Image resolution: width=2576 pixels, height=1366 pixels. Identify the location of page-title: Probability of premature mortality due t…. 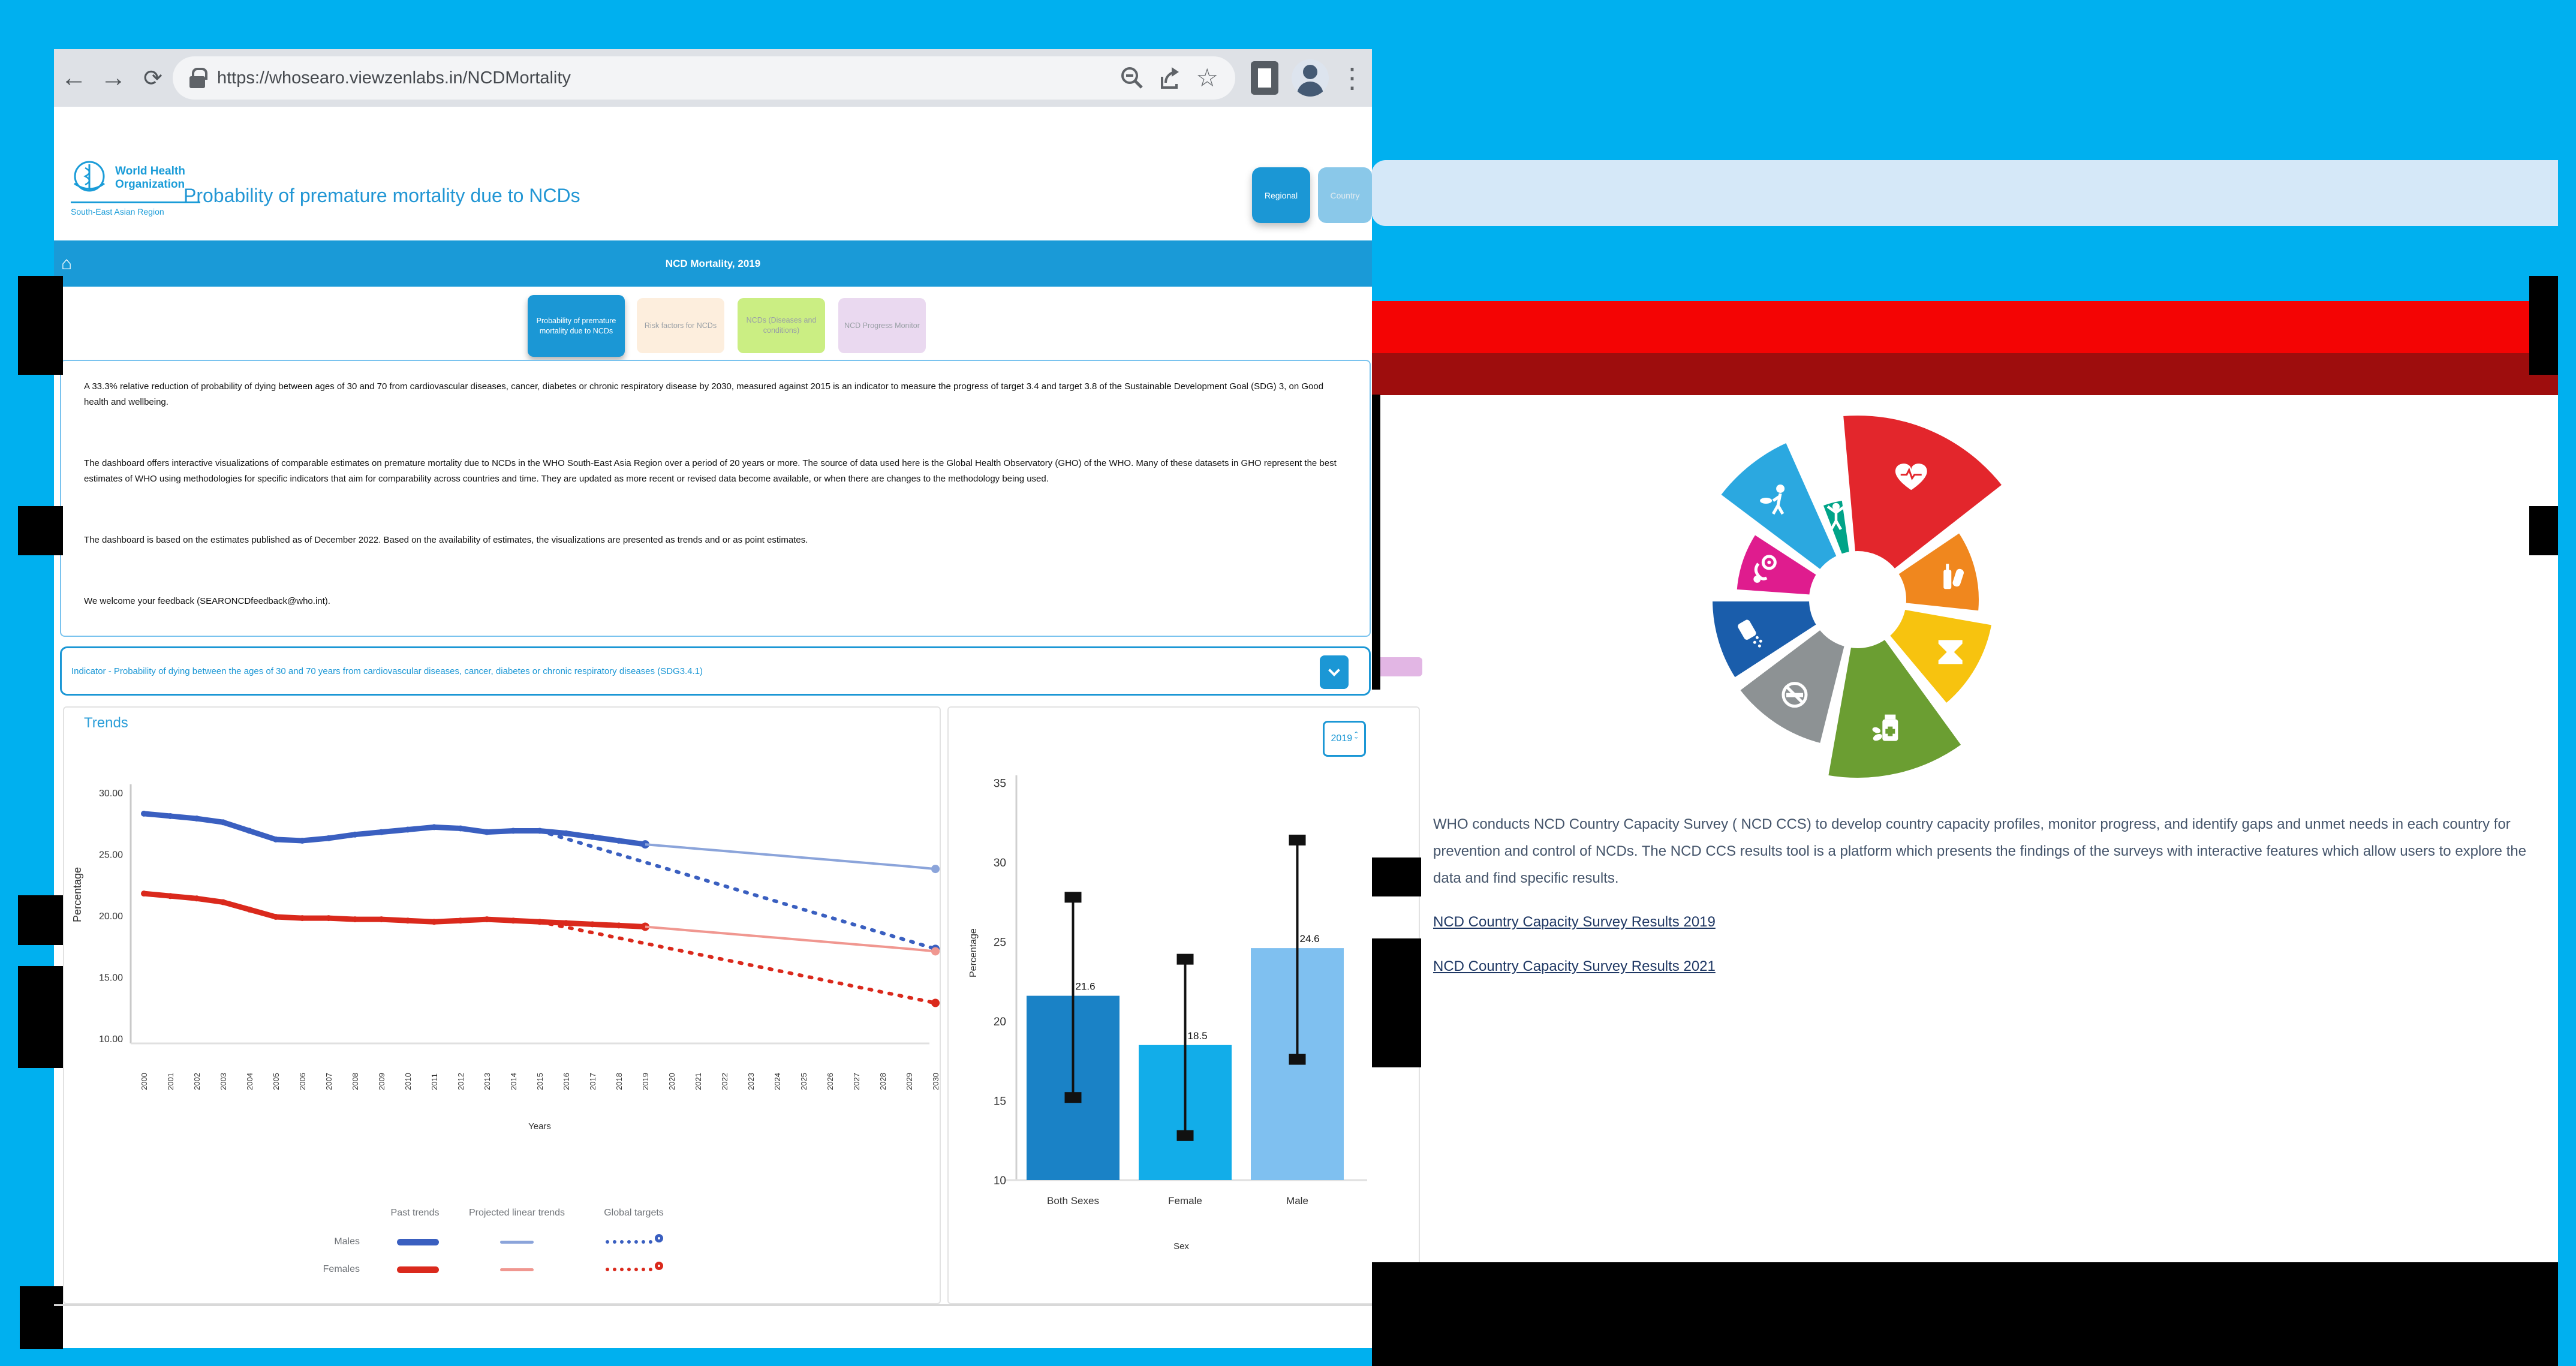
(382, 195).